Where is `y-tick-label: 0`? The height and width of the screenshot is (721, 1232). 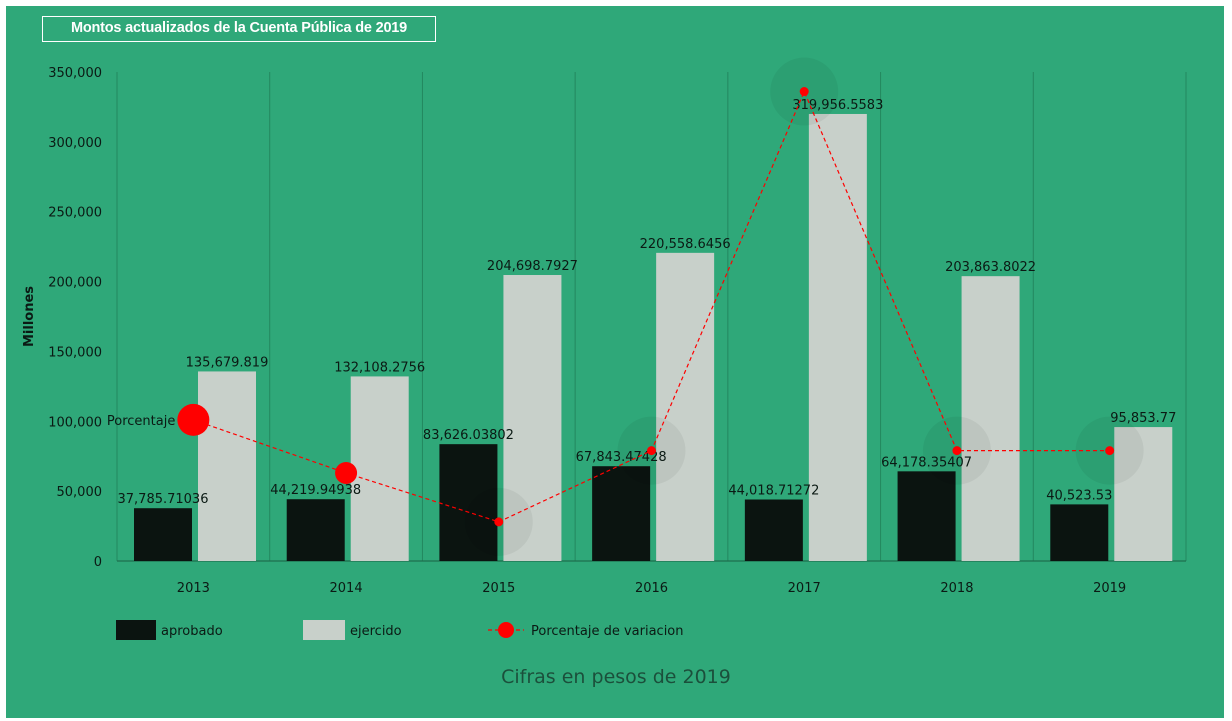 y-tick-label: 0 is located at coordinates (98, 562).